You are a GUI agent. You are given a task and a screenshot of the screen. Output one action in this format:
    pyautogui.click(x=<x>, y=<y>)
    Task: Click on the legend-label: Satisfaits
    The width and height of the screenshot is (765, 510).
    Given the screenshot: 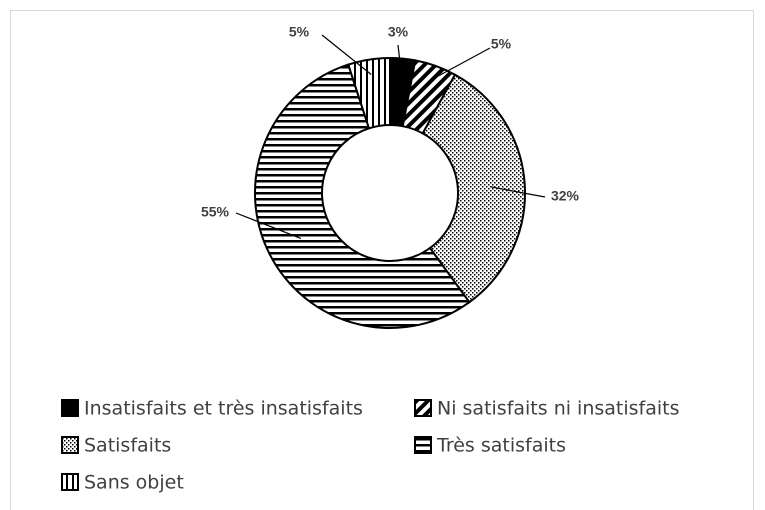 What is the action you would take?
    pyautogui.click(x=127, y=446)
    